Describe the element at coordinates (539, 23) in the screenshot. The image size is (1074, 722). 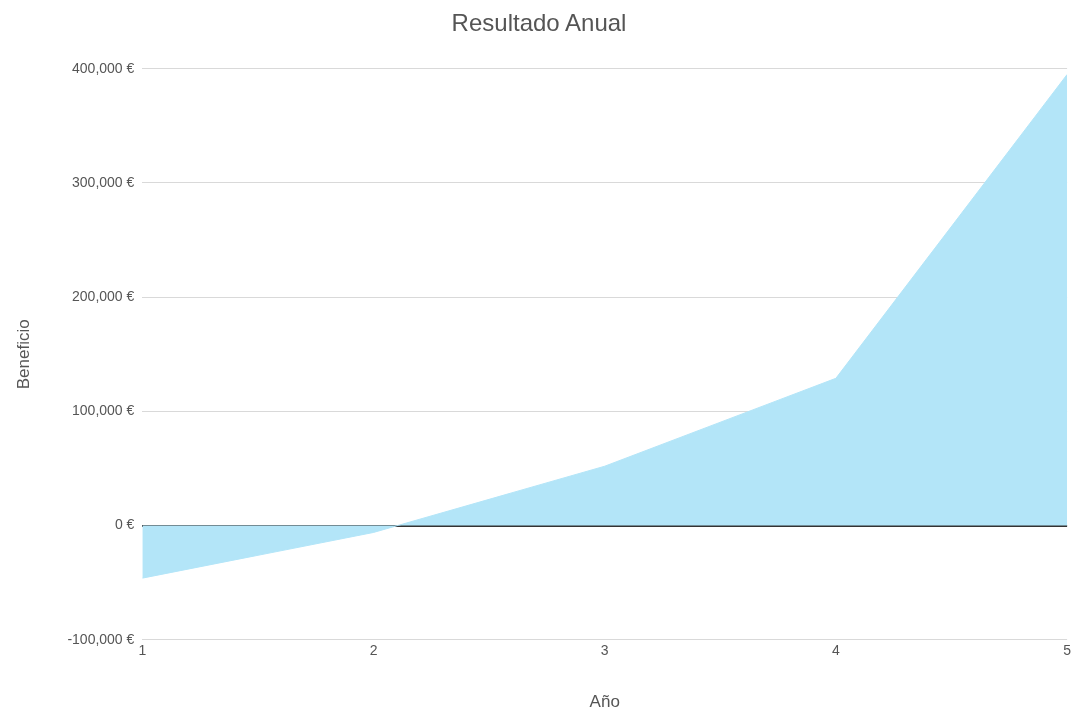
I see `chart-title: Resultado Anual` at that location.